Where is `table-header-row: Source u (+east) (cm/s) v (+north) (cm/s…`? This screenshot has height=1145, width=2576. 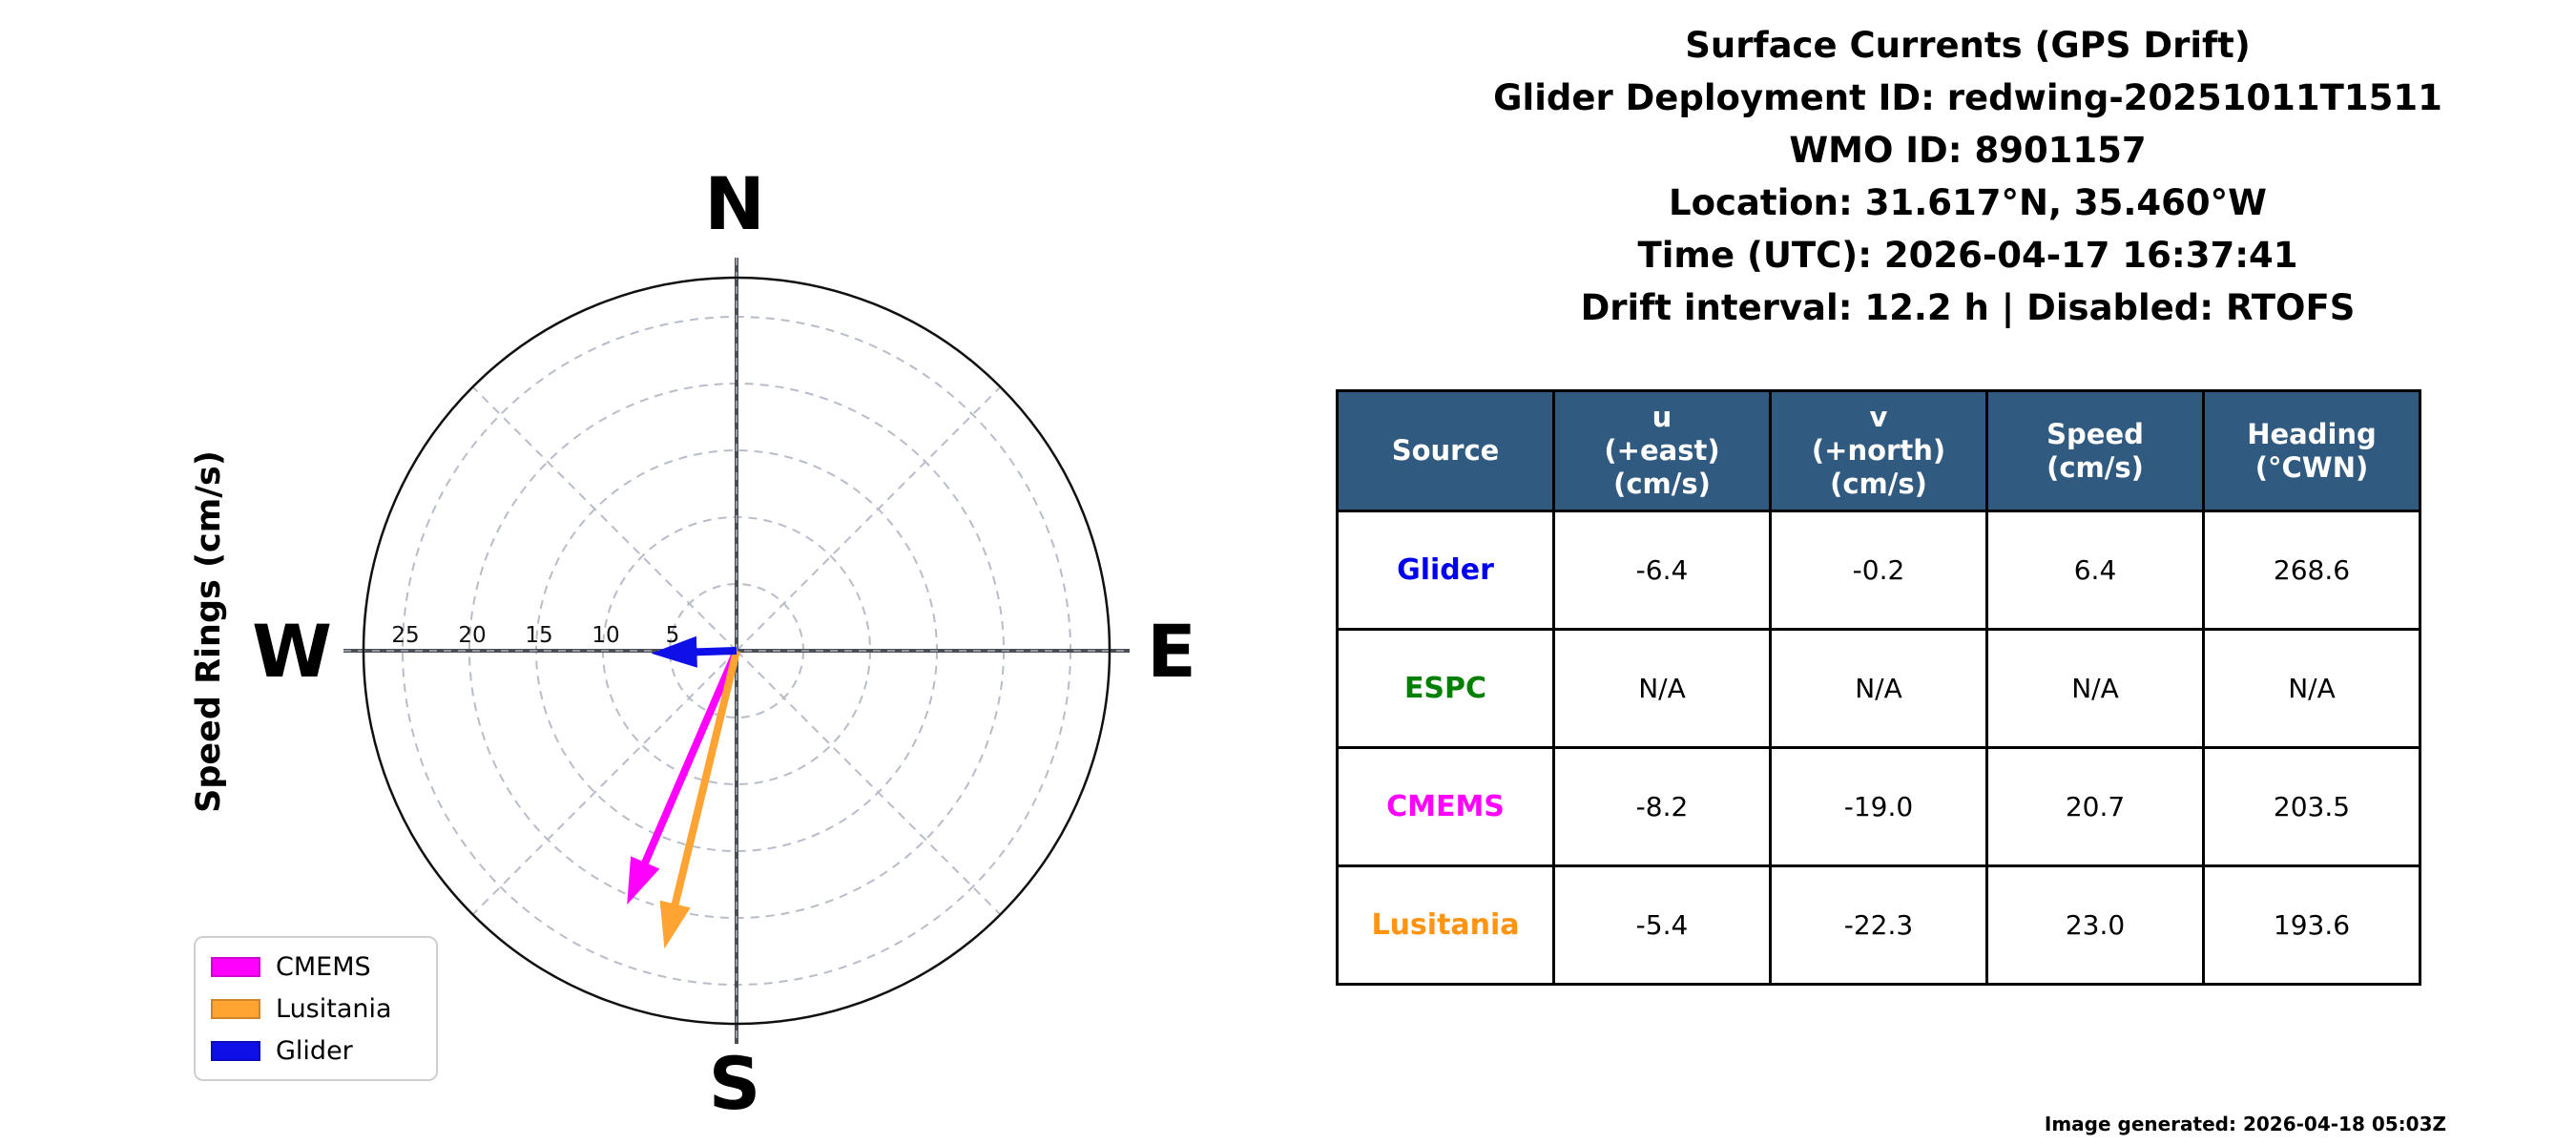
table-header-row: Source u (+east) (cm/s) v (+north) (cm/s… is located at coordinates (1878, 450).